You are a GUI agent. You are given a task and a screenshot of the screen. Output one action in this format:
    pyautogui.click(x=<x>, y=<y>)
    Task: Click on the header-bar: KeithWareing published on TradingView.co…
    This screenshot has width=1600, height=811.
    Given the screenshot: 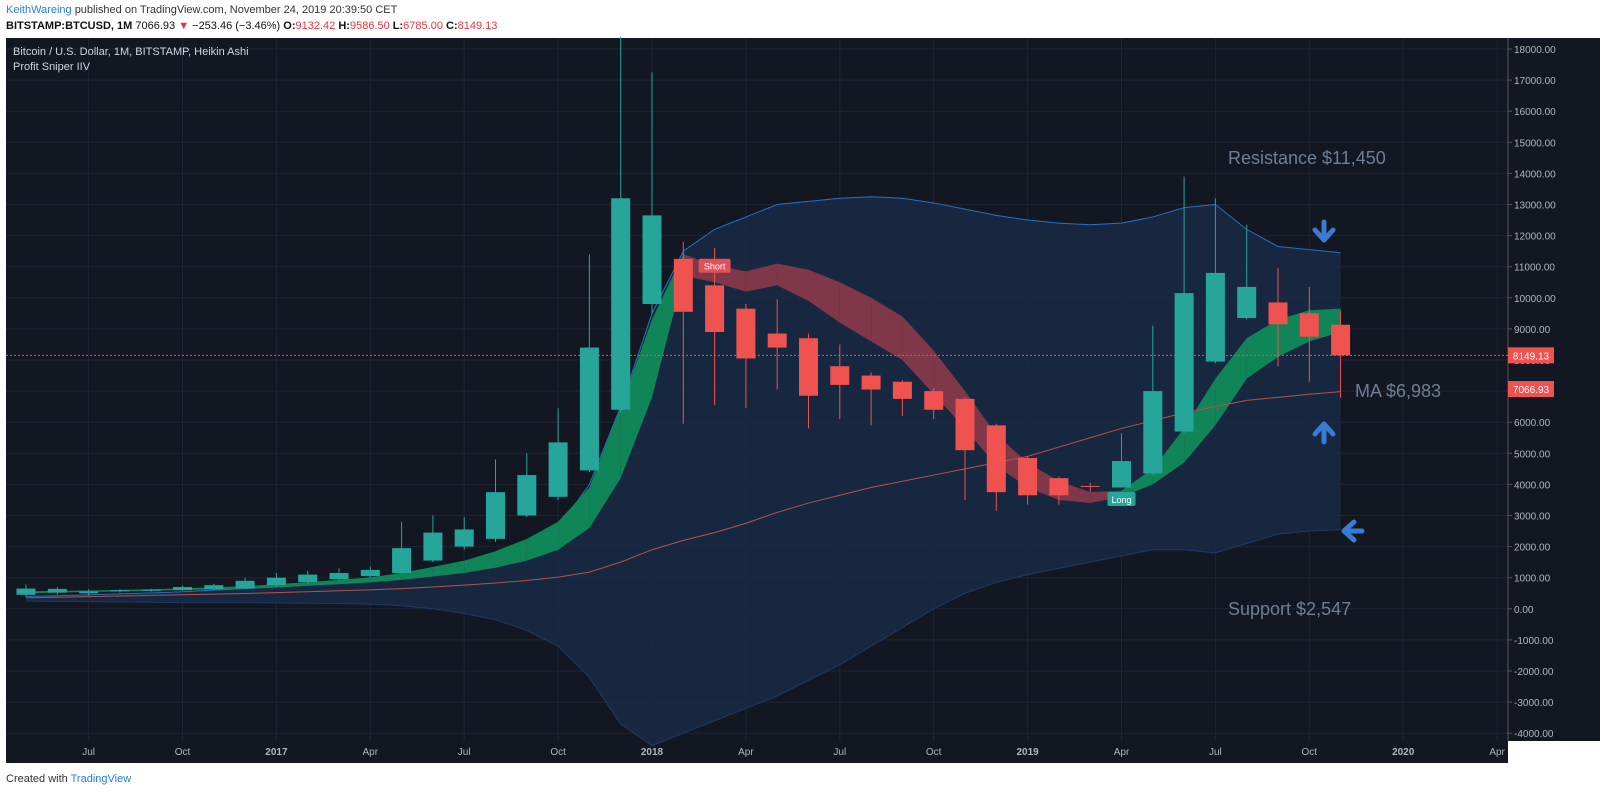 What is the action you would take?
    pyautogui.click(x=800, y=19)
    